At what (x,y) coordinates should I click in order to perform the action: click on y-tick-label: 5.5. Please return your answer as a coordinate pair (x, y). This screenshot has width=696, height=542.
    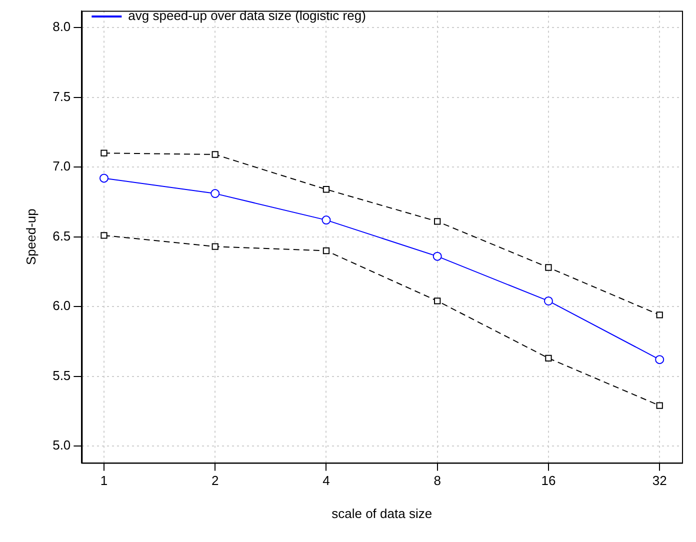
    Looking at the image, I should click on (61, 375).